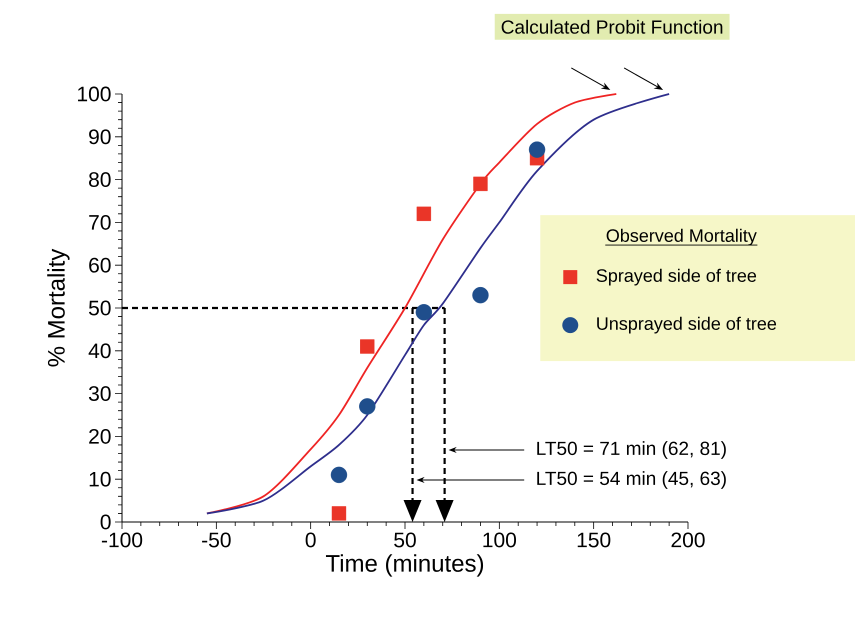  Describe the element at coordinates (405, 565) in the screenshot. I see `x-axis-title: Time (minutes)` at that location.